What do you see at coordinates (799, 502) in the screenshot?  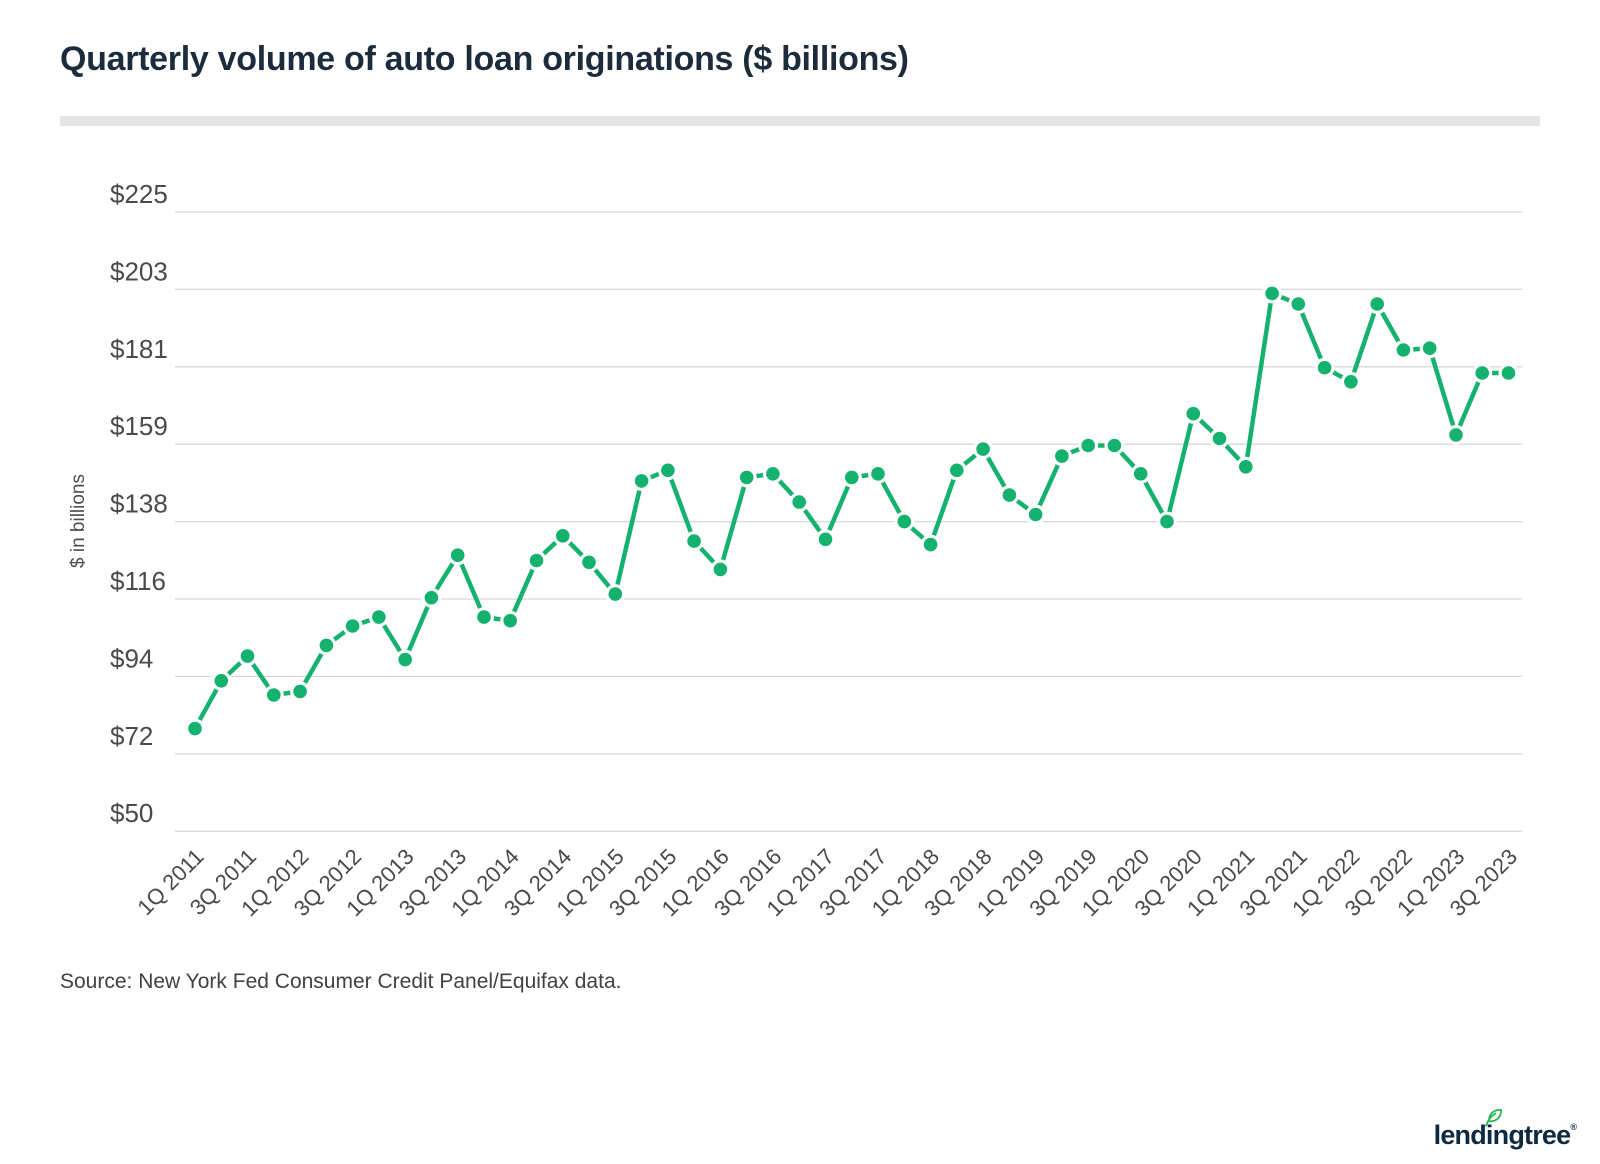 I see `data-point: 4Q 2016: $143` at bounding box center [799, 502].